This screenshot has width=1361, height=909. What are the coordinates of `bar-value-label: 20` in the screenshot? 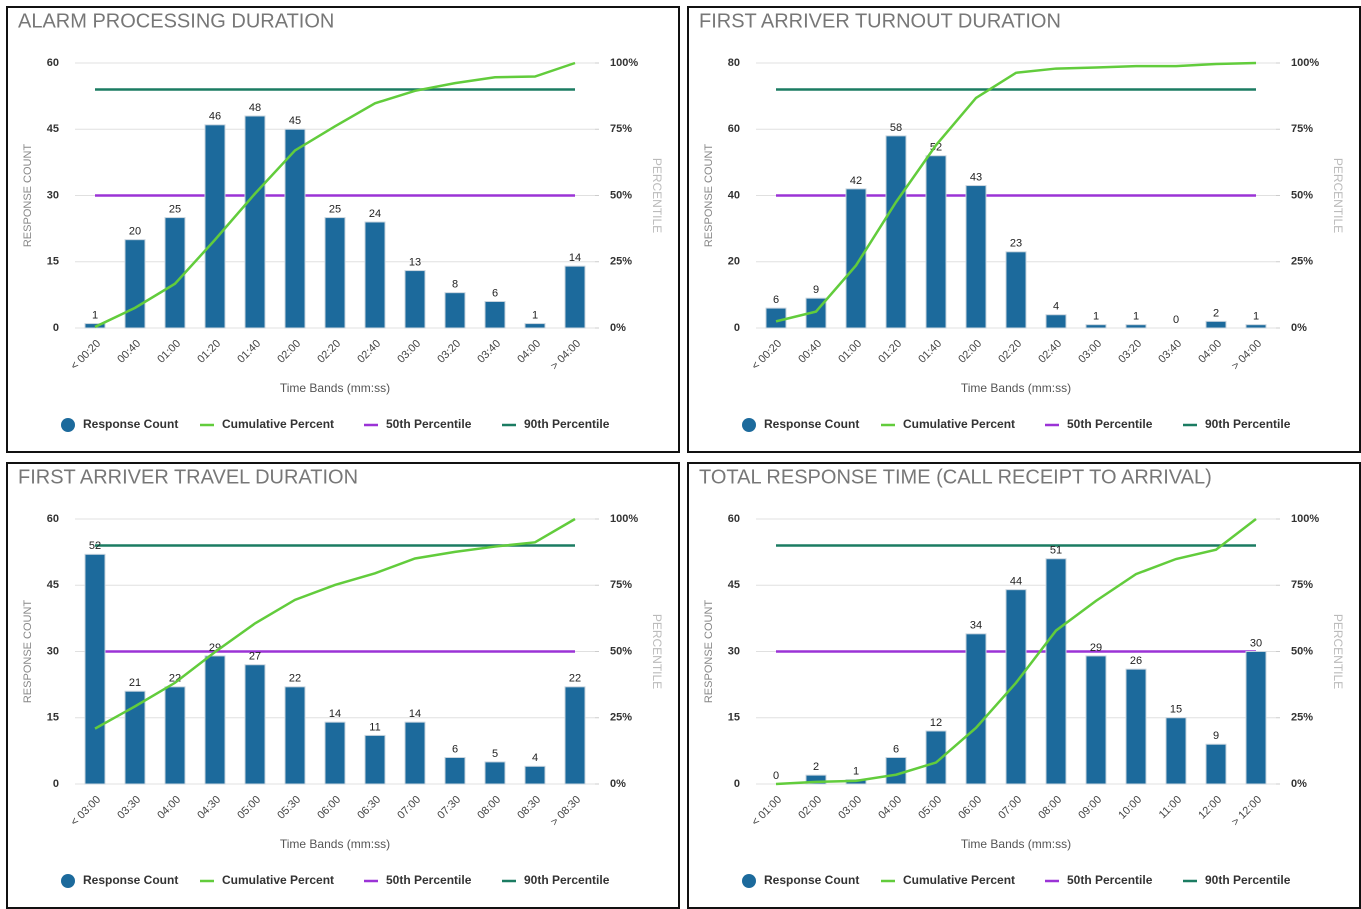 It's located at (135, 232).